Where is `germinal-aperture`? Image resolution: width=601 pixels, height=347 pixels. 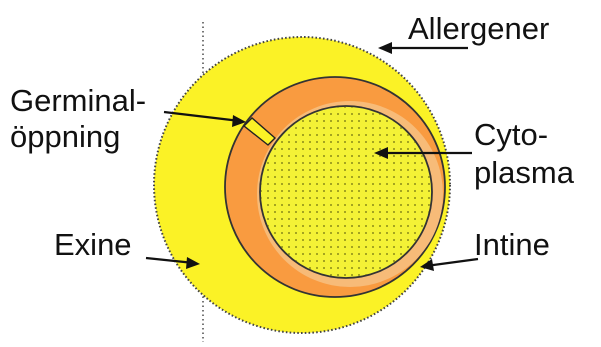
germinal-aperture is located at coordinates (259, 131).